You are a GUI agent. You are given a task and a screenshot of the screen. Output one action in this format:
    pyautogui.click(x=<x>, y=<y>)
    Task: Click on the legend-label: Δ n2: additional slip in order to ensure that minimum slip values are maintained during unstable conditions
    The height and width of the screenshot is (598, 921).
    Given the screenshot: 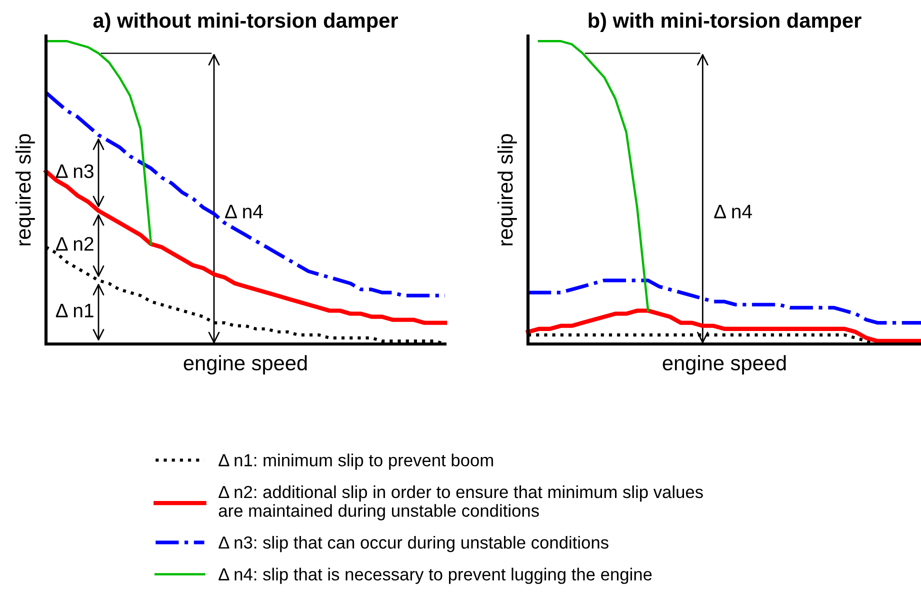 What is the action you would take?
    pyautogui.click(x=460, y=502)
    